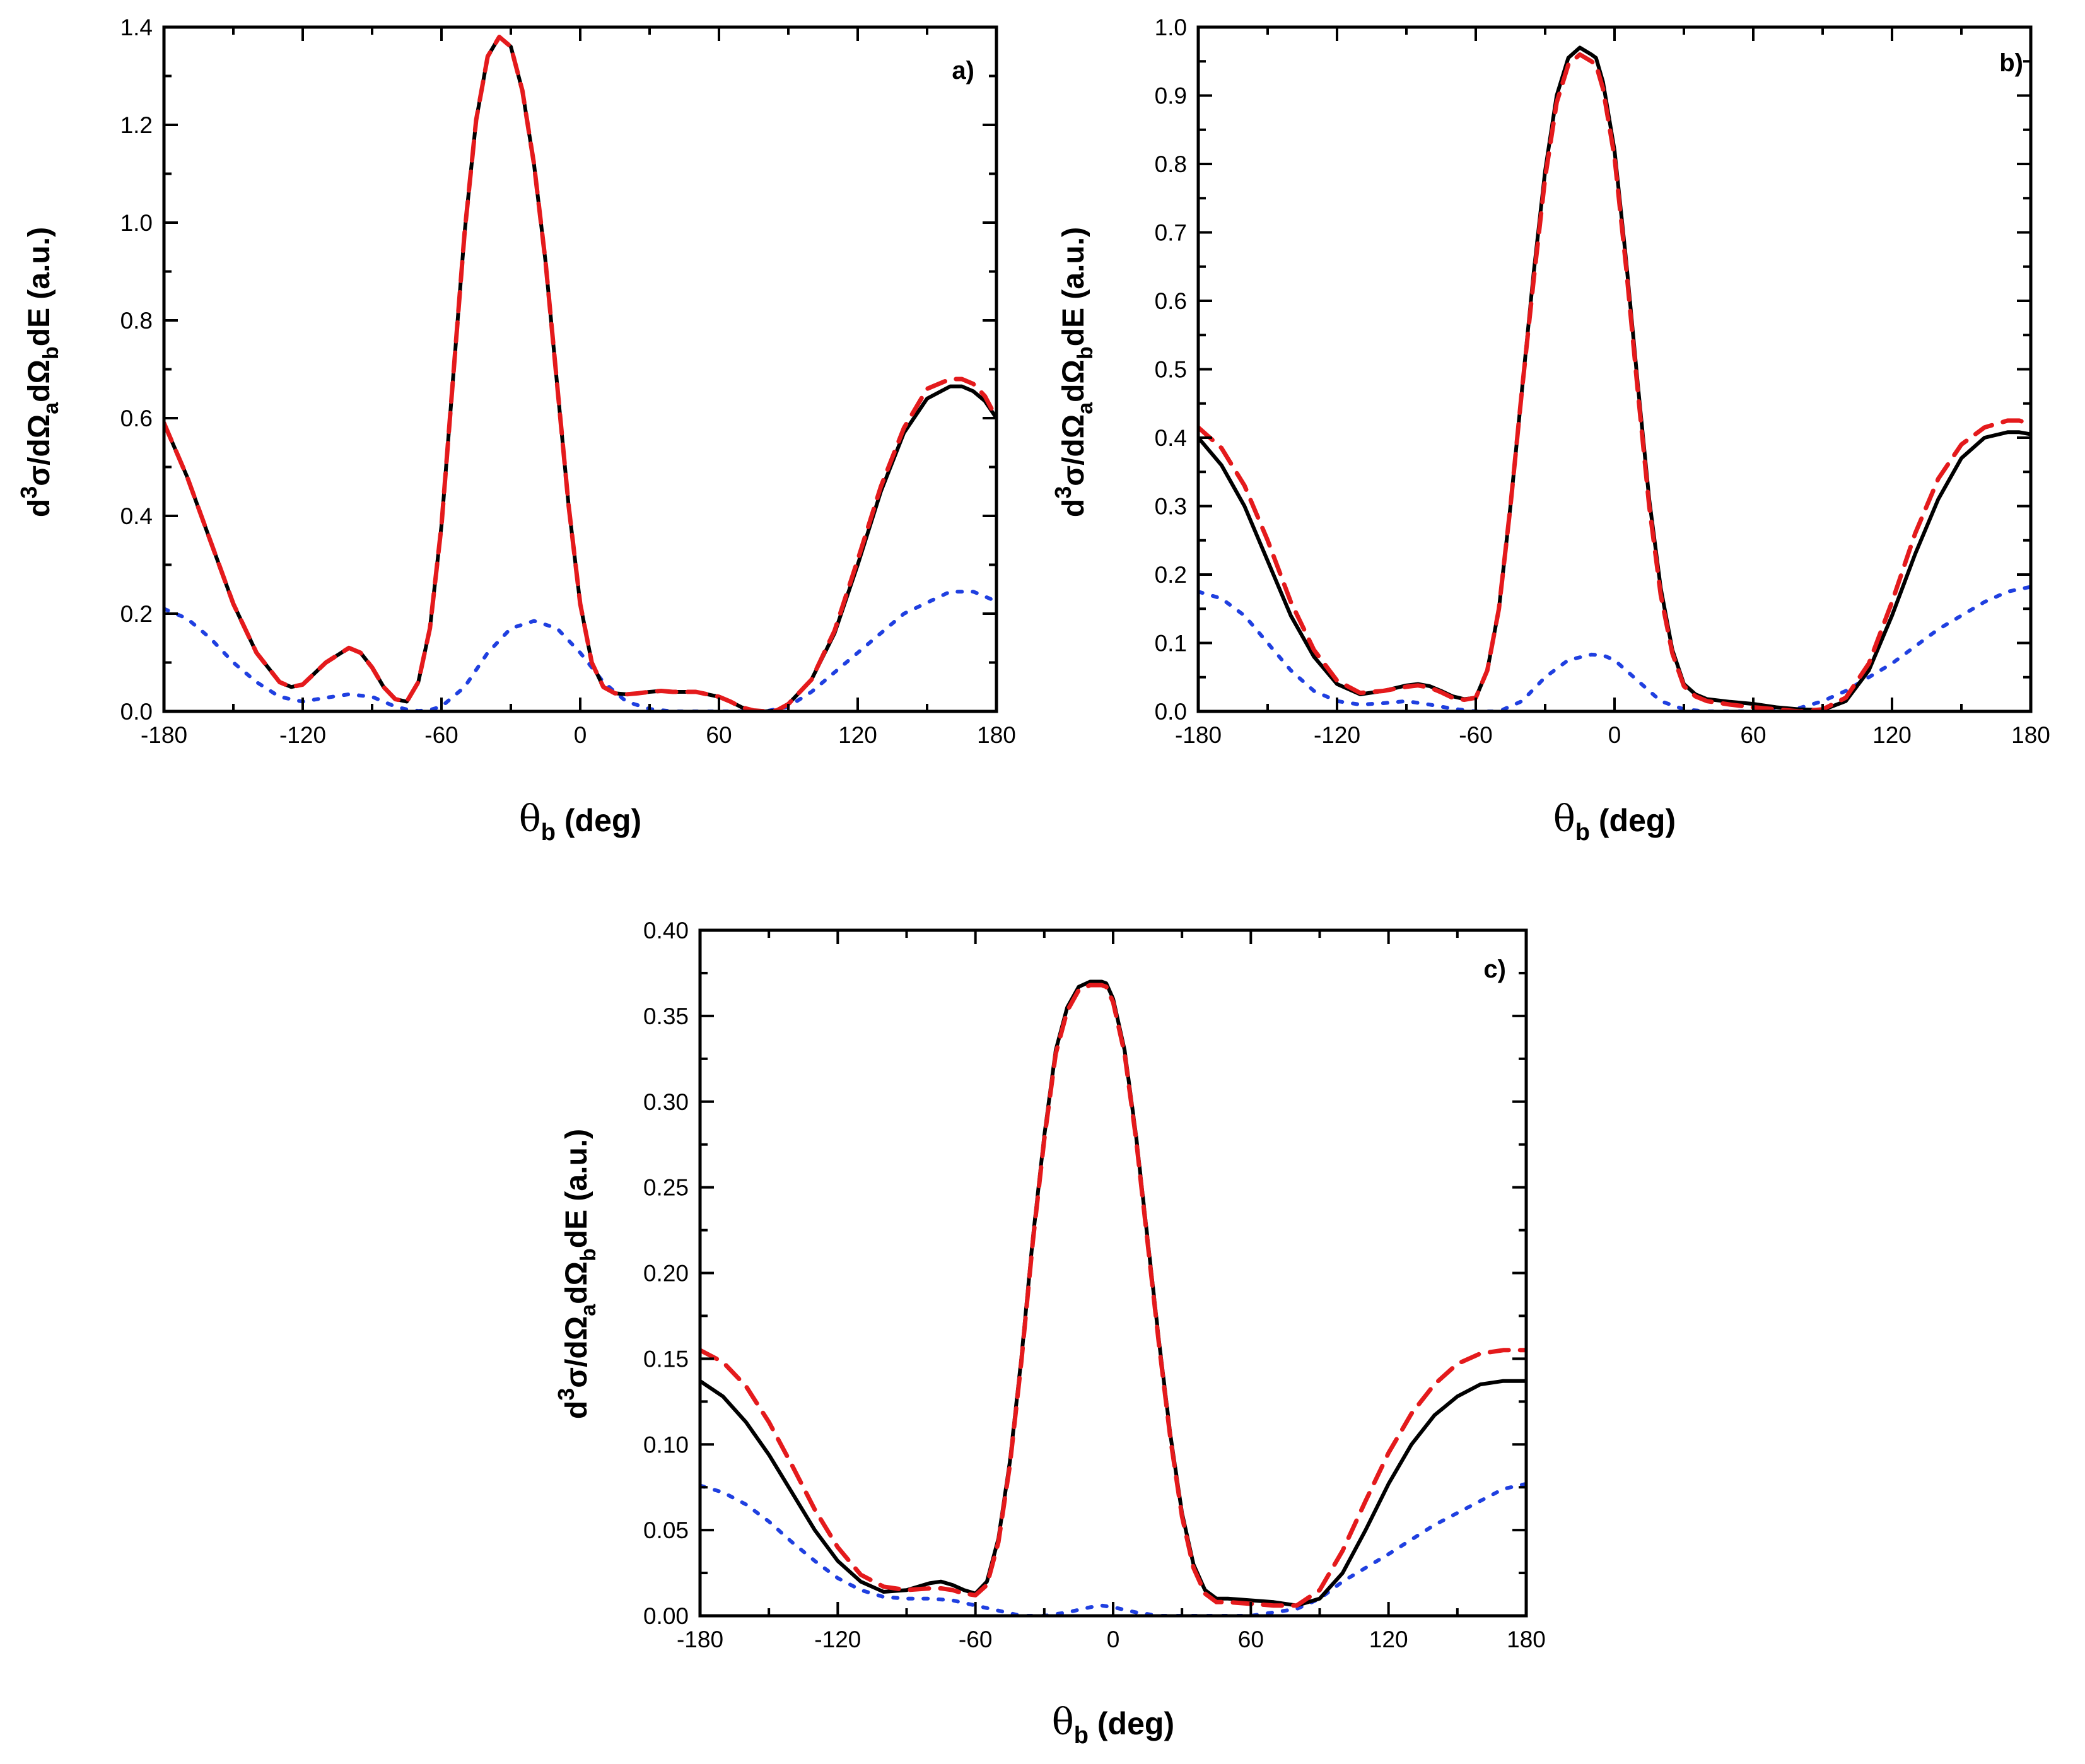  What do you see at coordinates (666, 1616) in the screenshot?
I see `y-tick-label: 0.00` at bounding box center [666, 1616].